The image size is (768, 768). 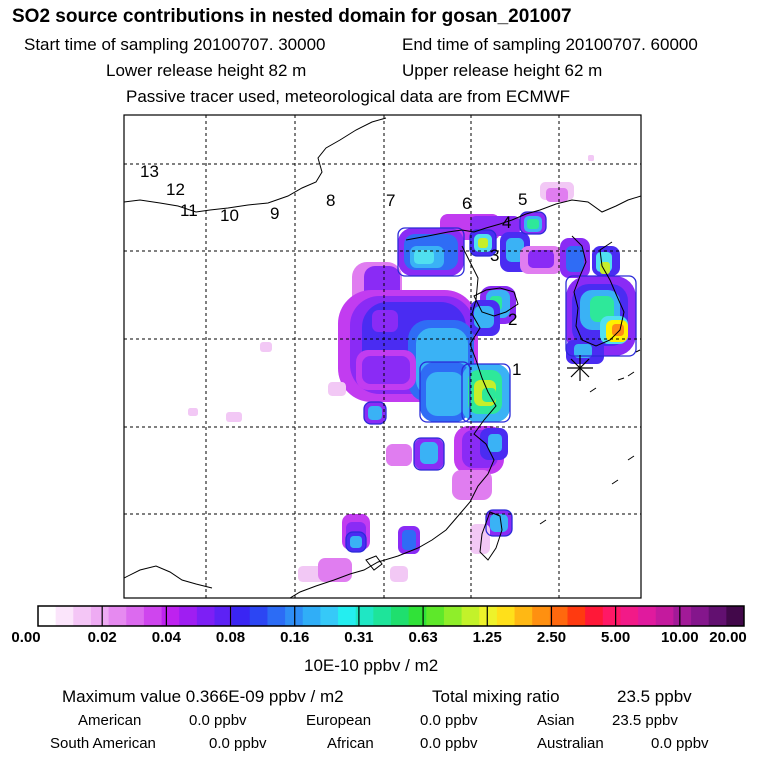 I want to click on coastline-islands, so click(x=590, y=437).